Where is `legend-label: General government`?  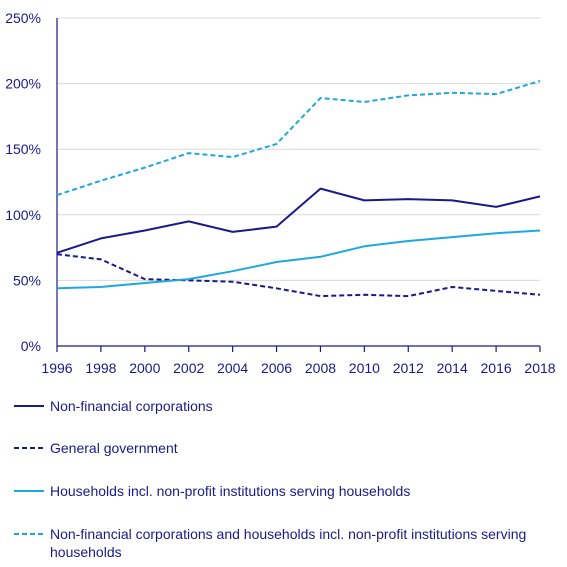
legend-label: General government is located at coordinates (114, 448).